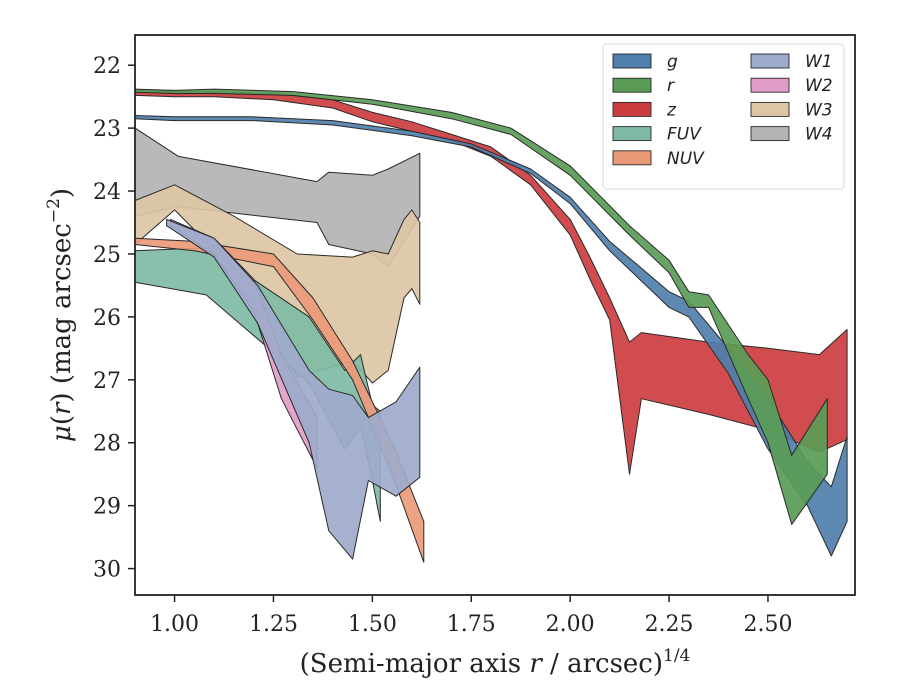  What do you see at coordinates (60, 315) in the screenshot?
I see `y-axis-title: μ(r) (mag arcsec−2)` at bounding box center [60, 315].